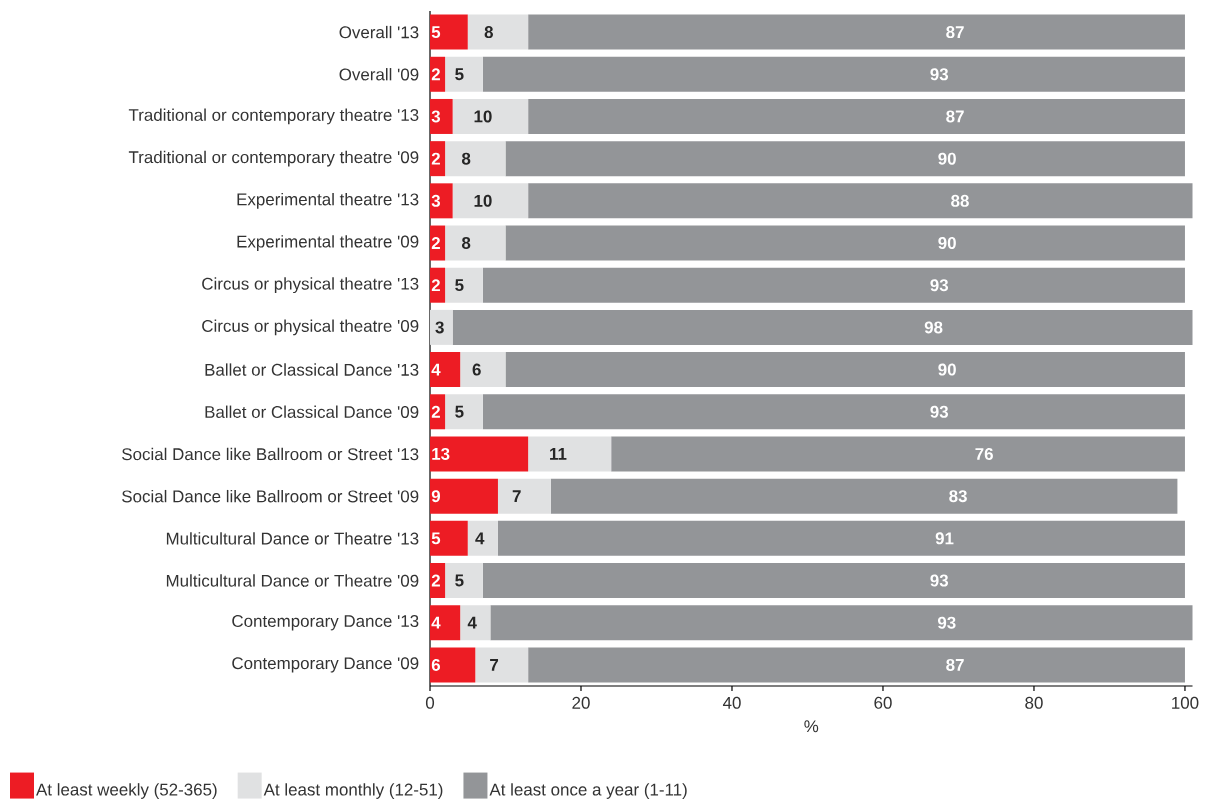 This screenshot has width=1206, height=811. I want to click on y-tick-label: Multicultural Dance or Theatre '09, so click(292, 580).